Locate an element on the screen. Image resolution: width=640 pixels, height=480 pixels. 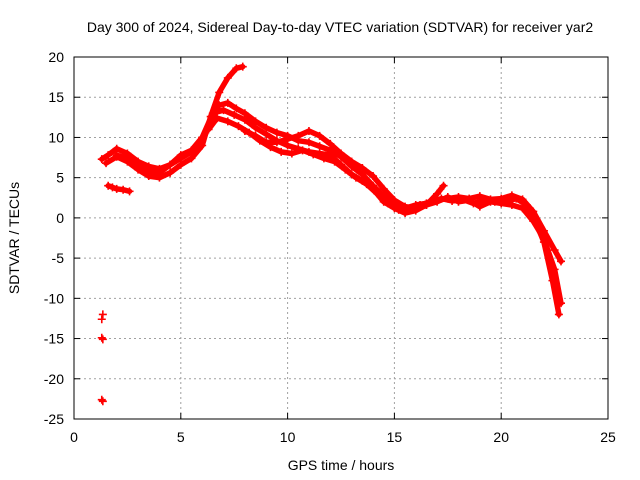
x-tick-label: 25 is located at coordinates (608, 437).